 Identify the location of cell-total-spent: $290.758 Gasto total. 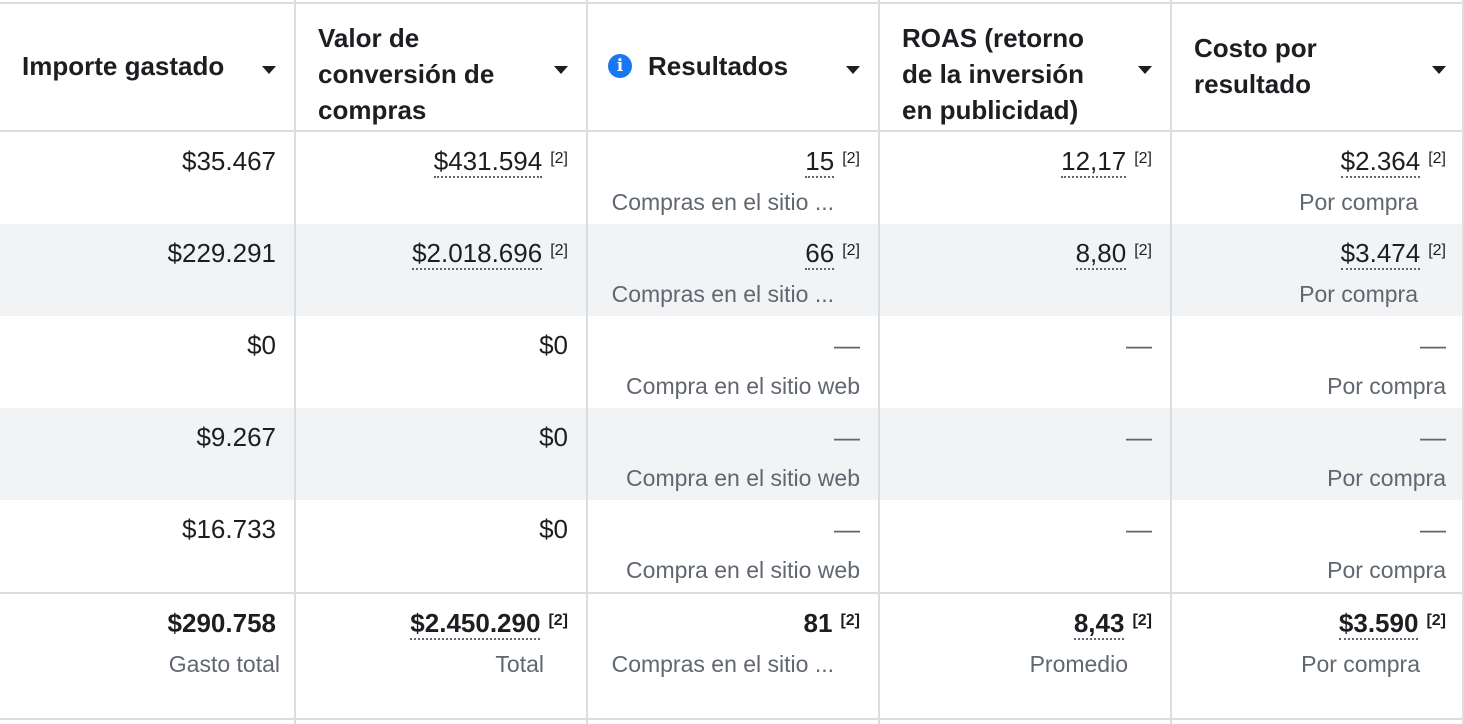
(147, 640).